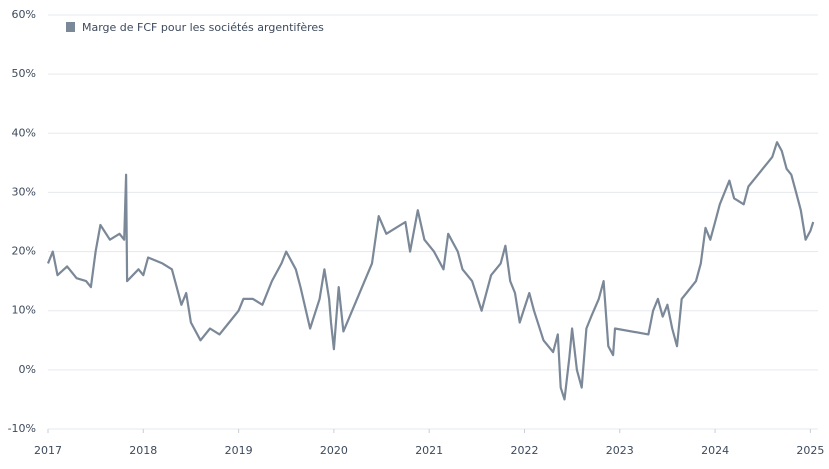 The height and width of the screenshot is (469, 829). What do you see at coordinates (24, 73) in the screenshot?
I see `y-tick-label: 50%` at bounding box center [24, 73].